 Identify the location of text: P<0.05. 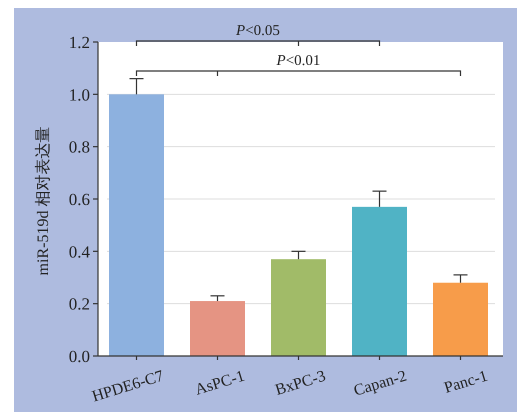
(257, 31).